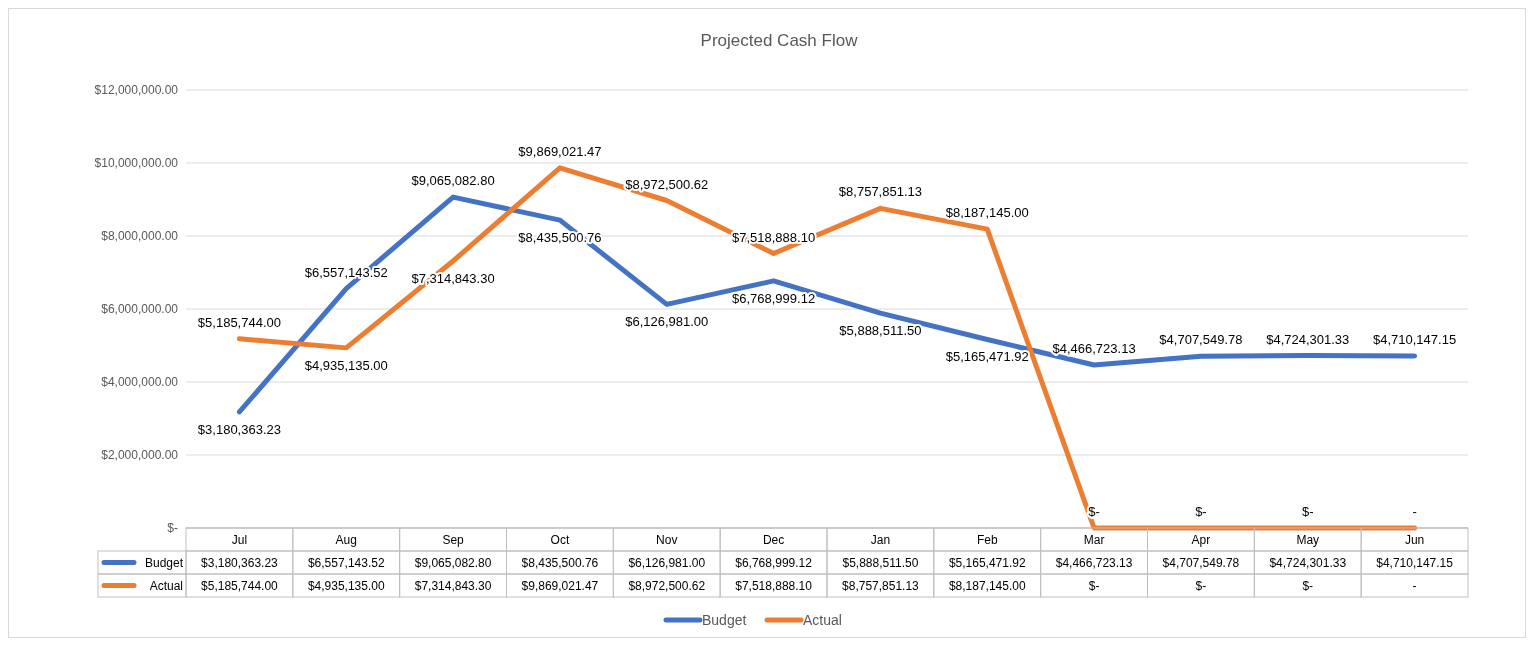  Describe the element at coordinates (240, 586) in the screenshot. I see `data-label: $5,185,744.00` at that location.